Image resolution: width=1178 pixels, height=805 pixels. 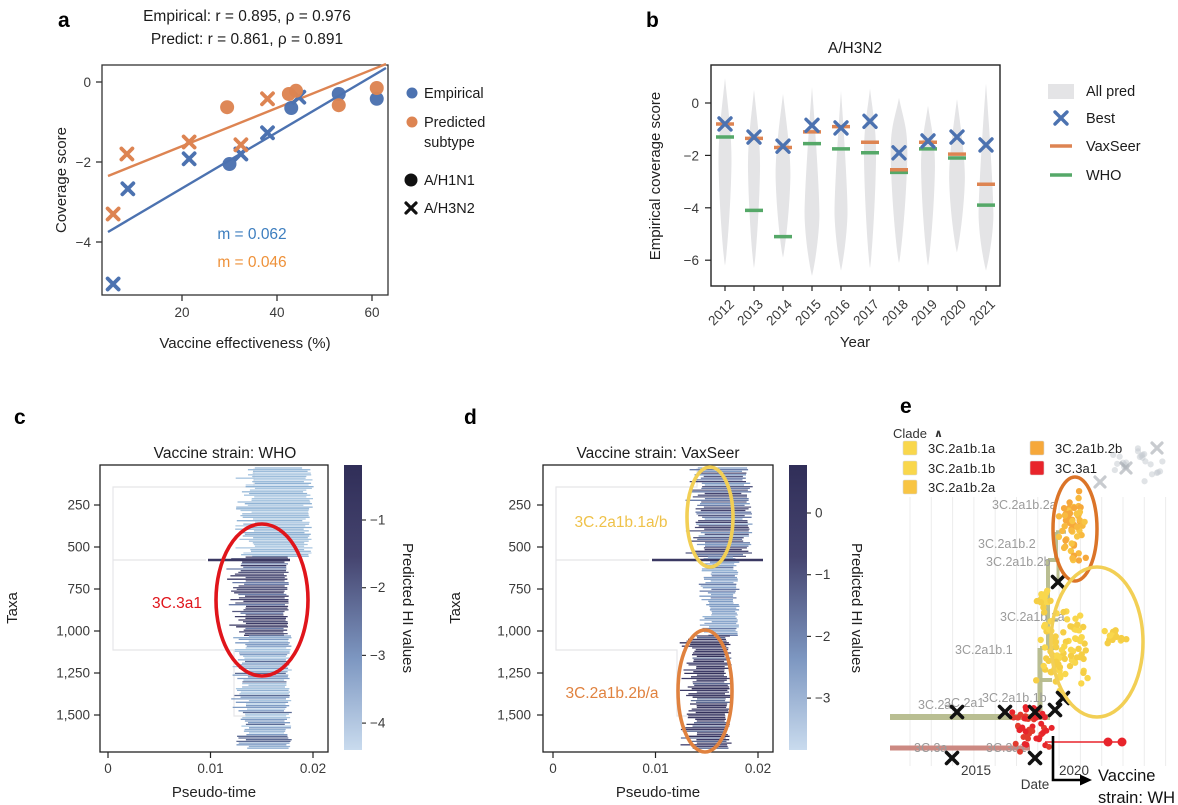 I want to click on panel-c-colorbar-label: Predicted HI values, so click(x=407, y=608).